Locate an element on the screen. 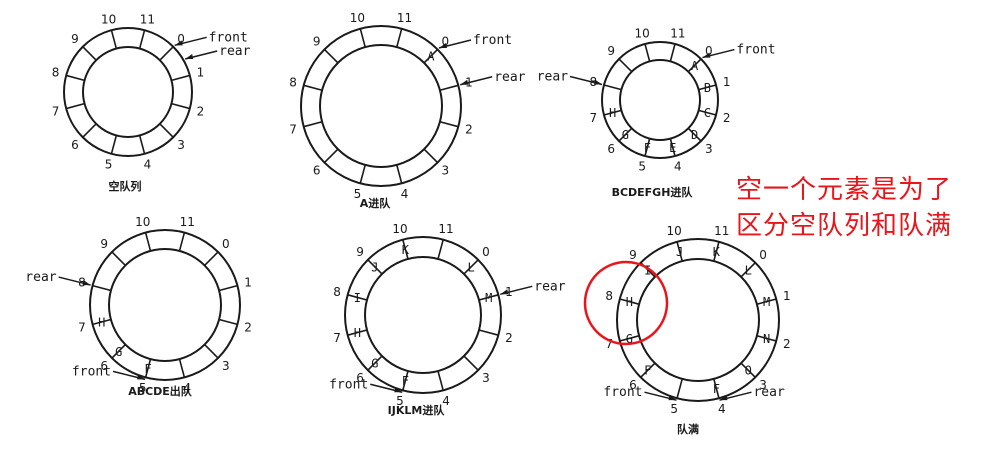 The height and width of the screenshot is (449, 986). annotation-line-2: 区分空队列和队满 is located at coordinates (844, 226).